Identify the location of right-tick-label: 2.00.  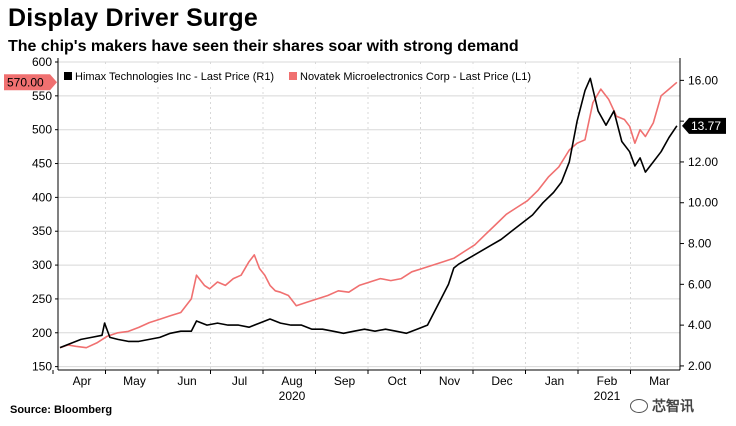
(700, 366).